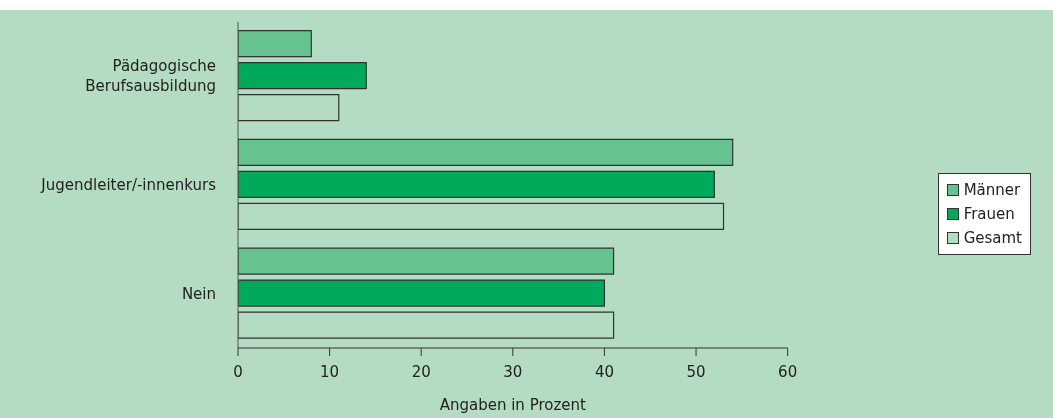 Image resolution: width=1053 pixels, height=418 pixels. I want to click on y-tick-label: Jugendleiter/-innenkurs, so click(128, 185).